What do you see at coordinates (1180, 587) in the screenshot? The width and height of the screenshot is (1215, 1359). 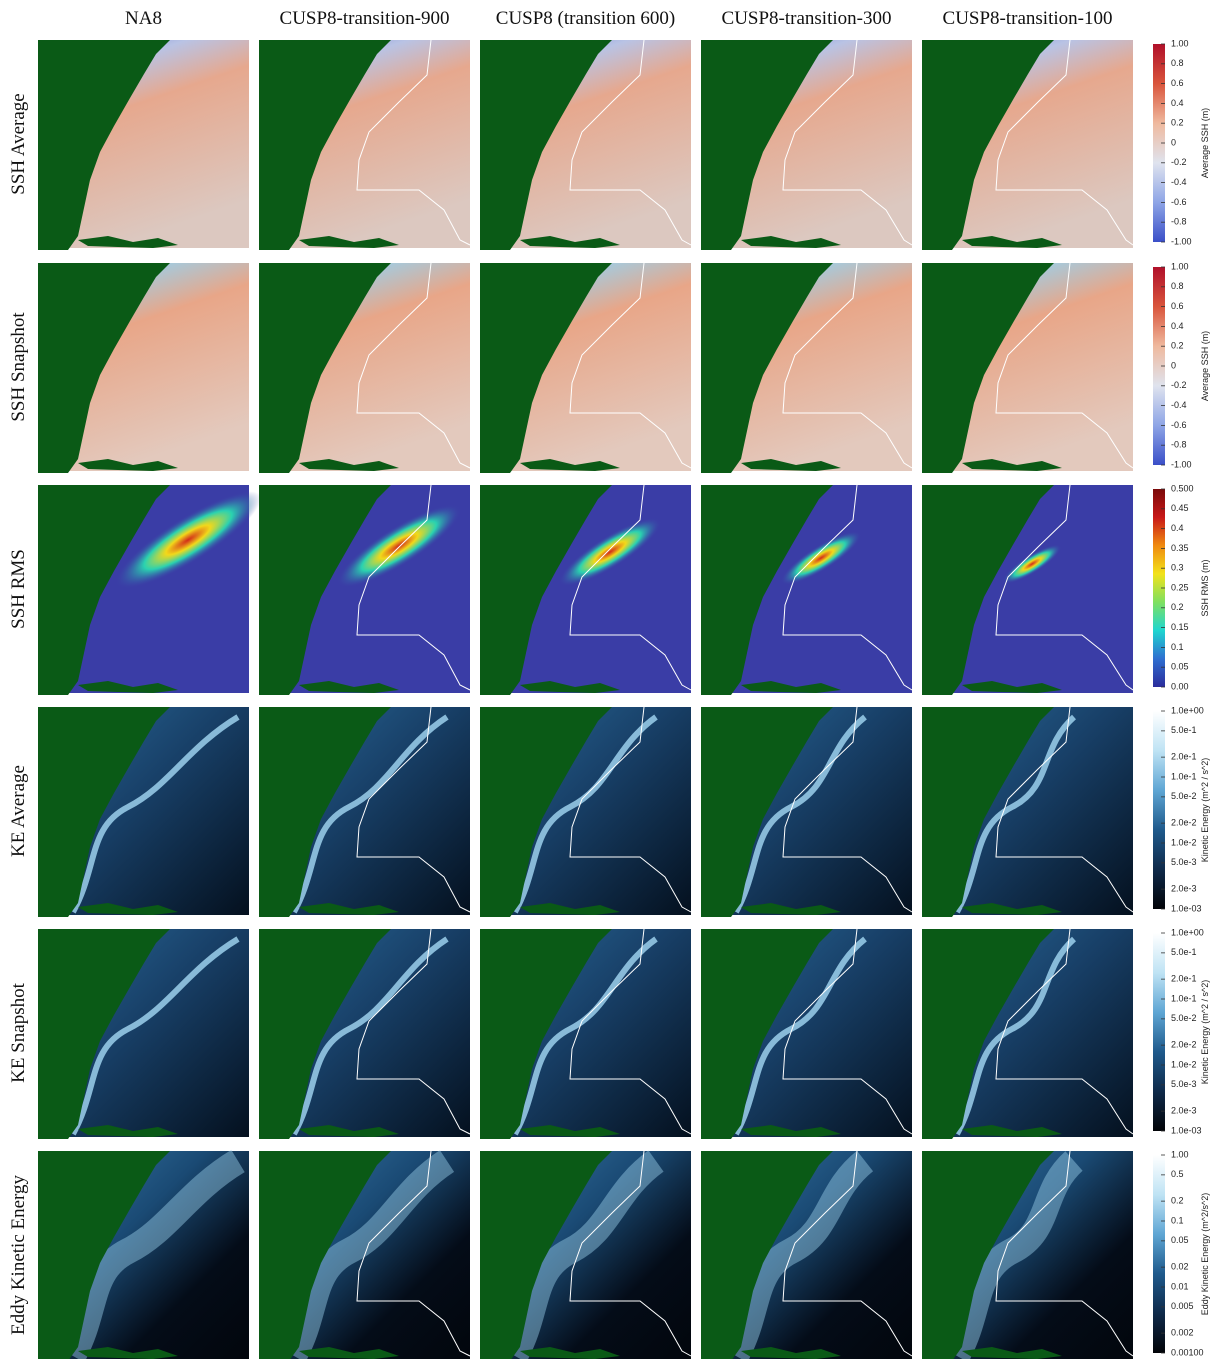 I see `colorbar-tick-label: 0.25` at bounding box center [1180, 587].